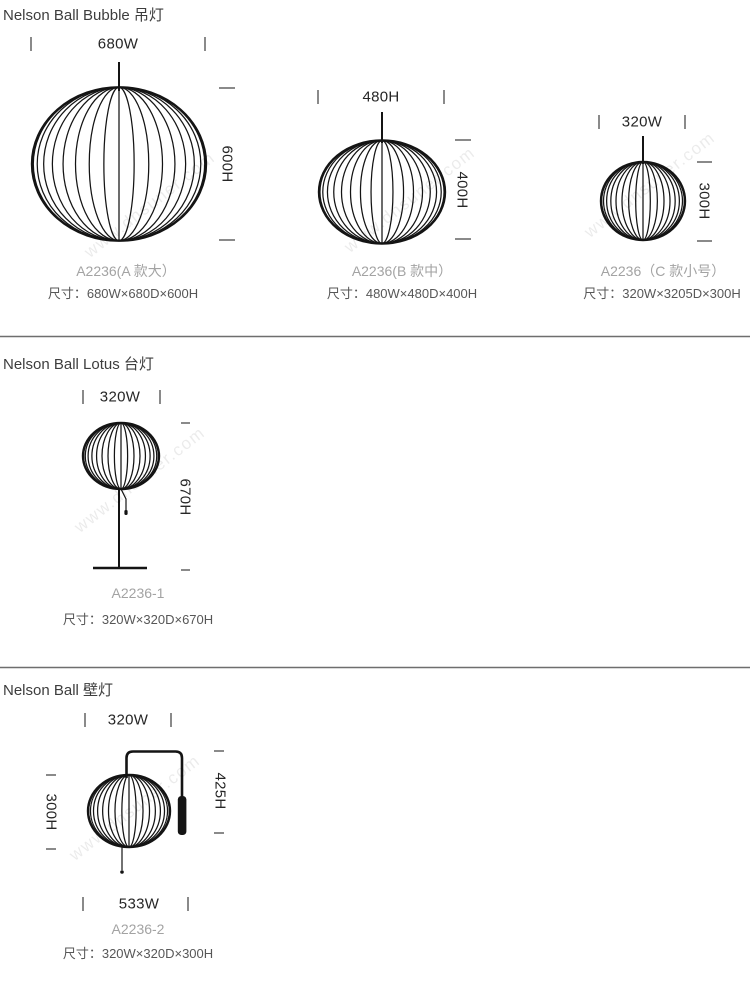  I want to click on pendant-lamp-b-drawing, so click(394, 167).